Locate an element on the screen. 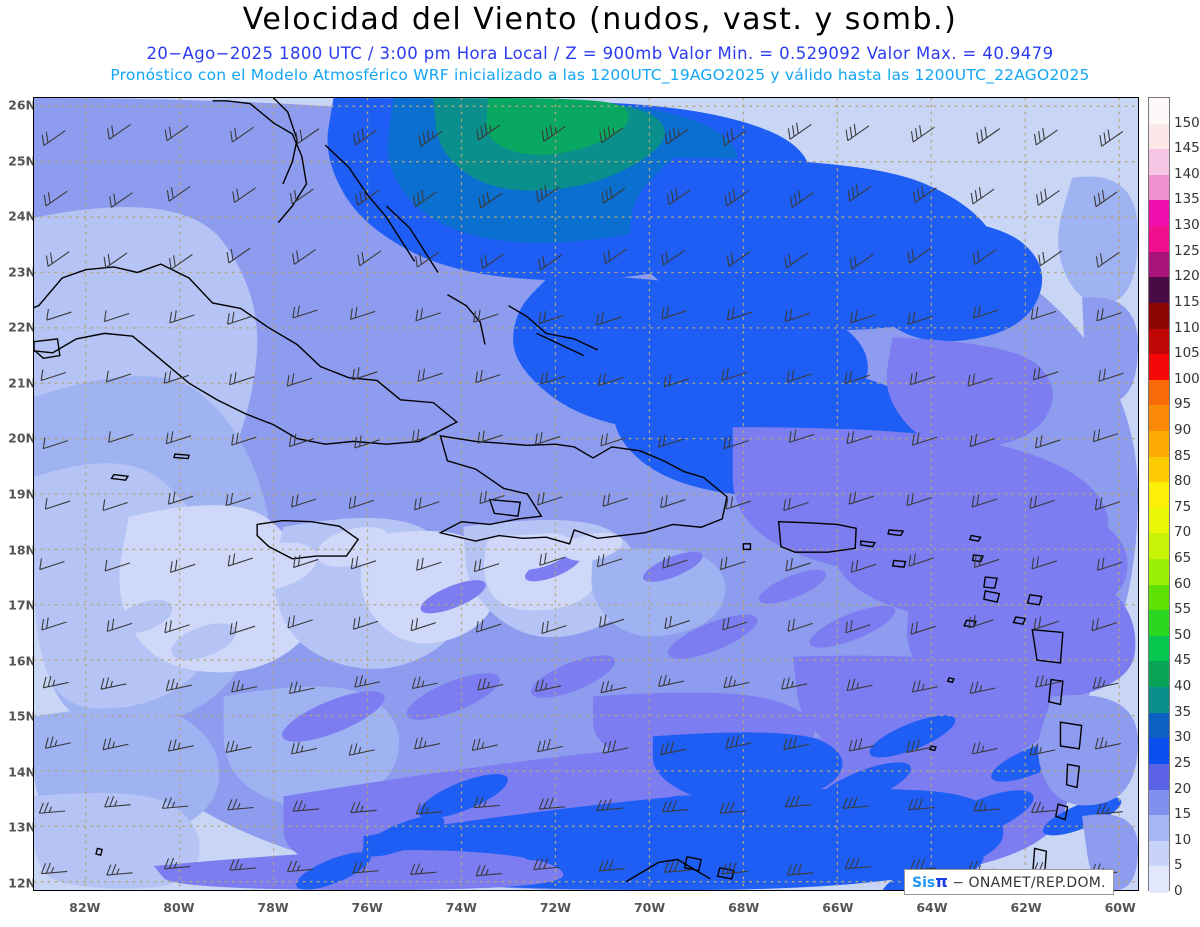  colorbar-tick: 95 is located at coordinates (1183, 404).